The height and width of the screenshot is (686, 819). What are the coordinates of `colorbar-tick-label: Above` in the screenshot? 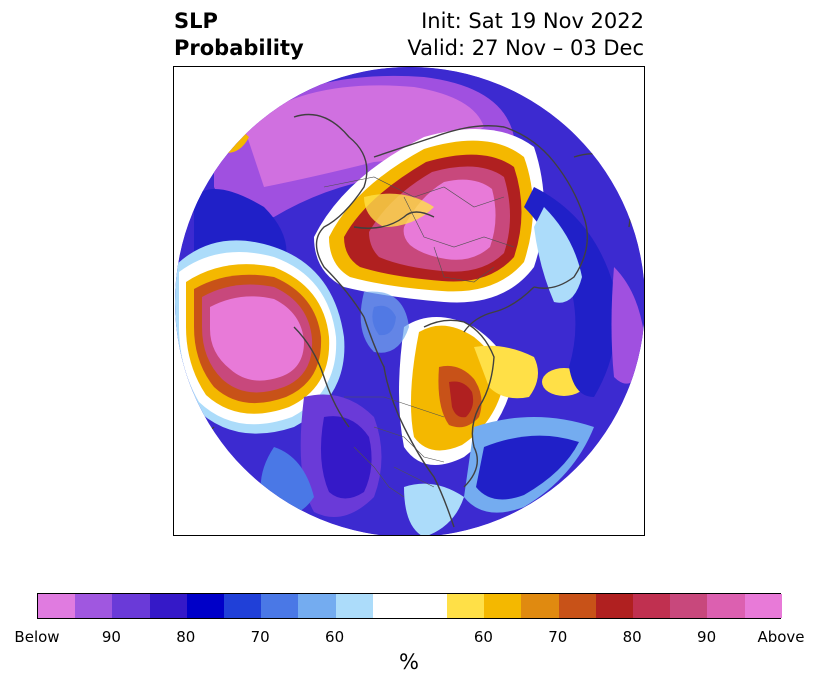 It's located at (781, 637).